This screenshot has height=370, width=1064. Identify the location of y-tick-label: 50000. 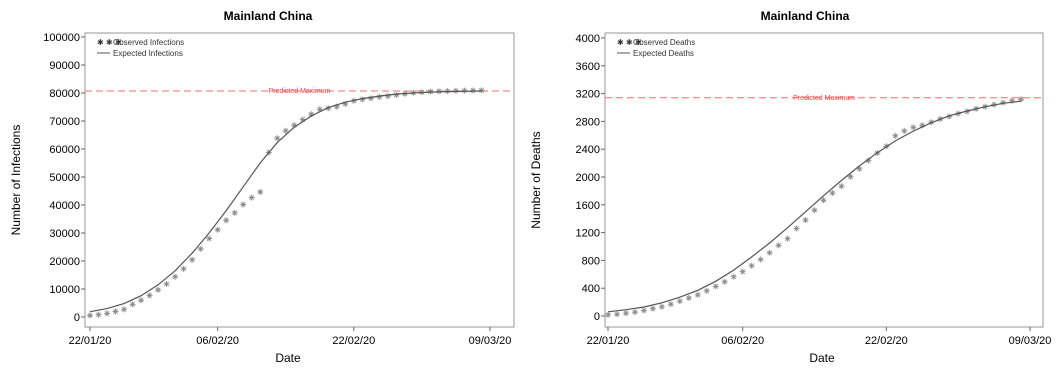
(64, 178).